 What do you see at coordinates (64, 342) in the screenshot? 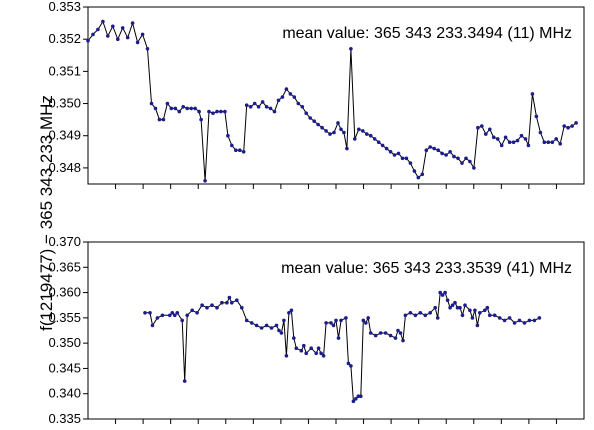
I see `y-tick-label: 0.350` at bounding box center [64, 342].